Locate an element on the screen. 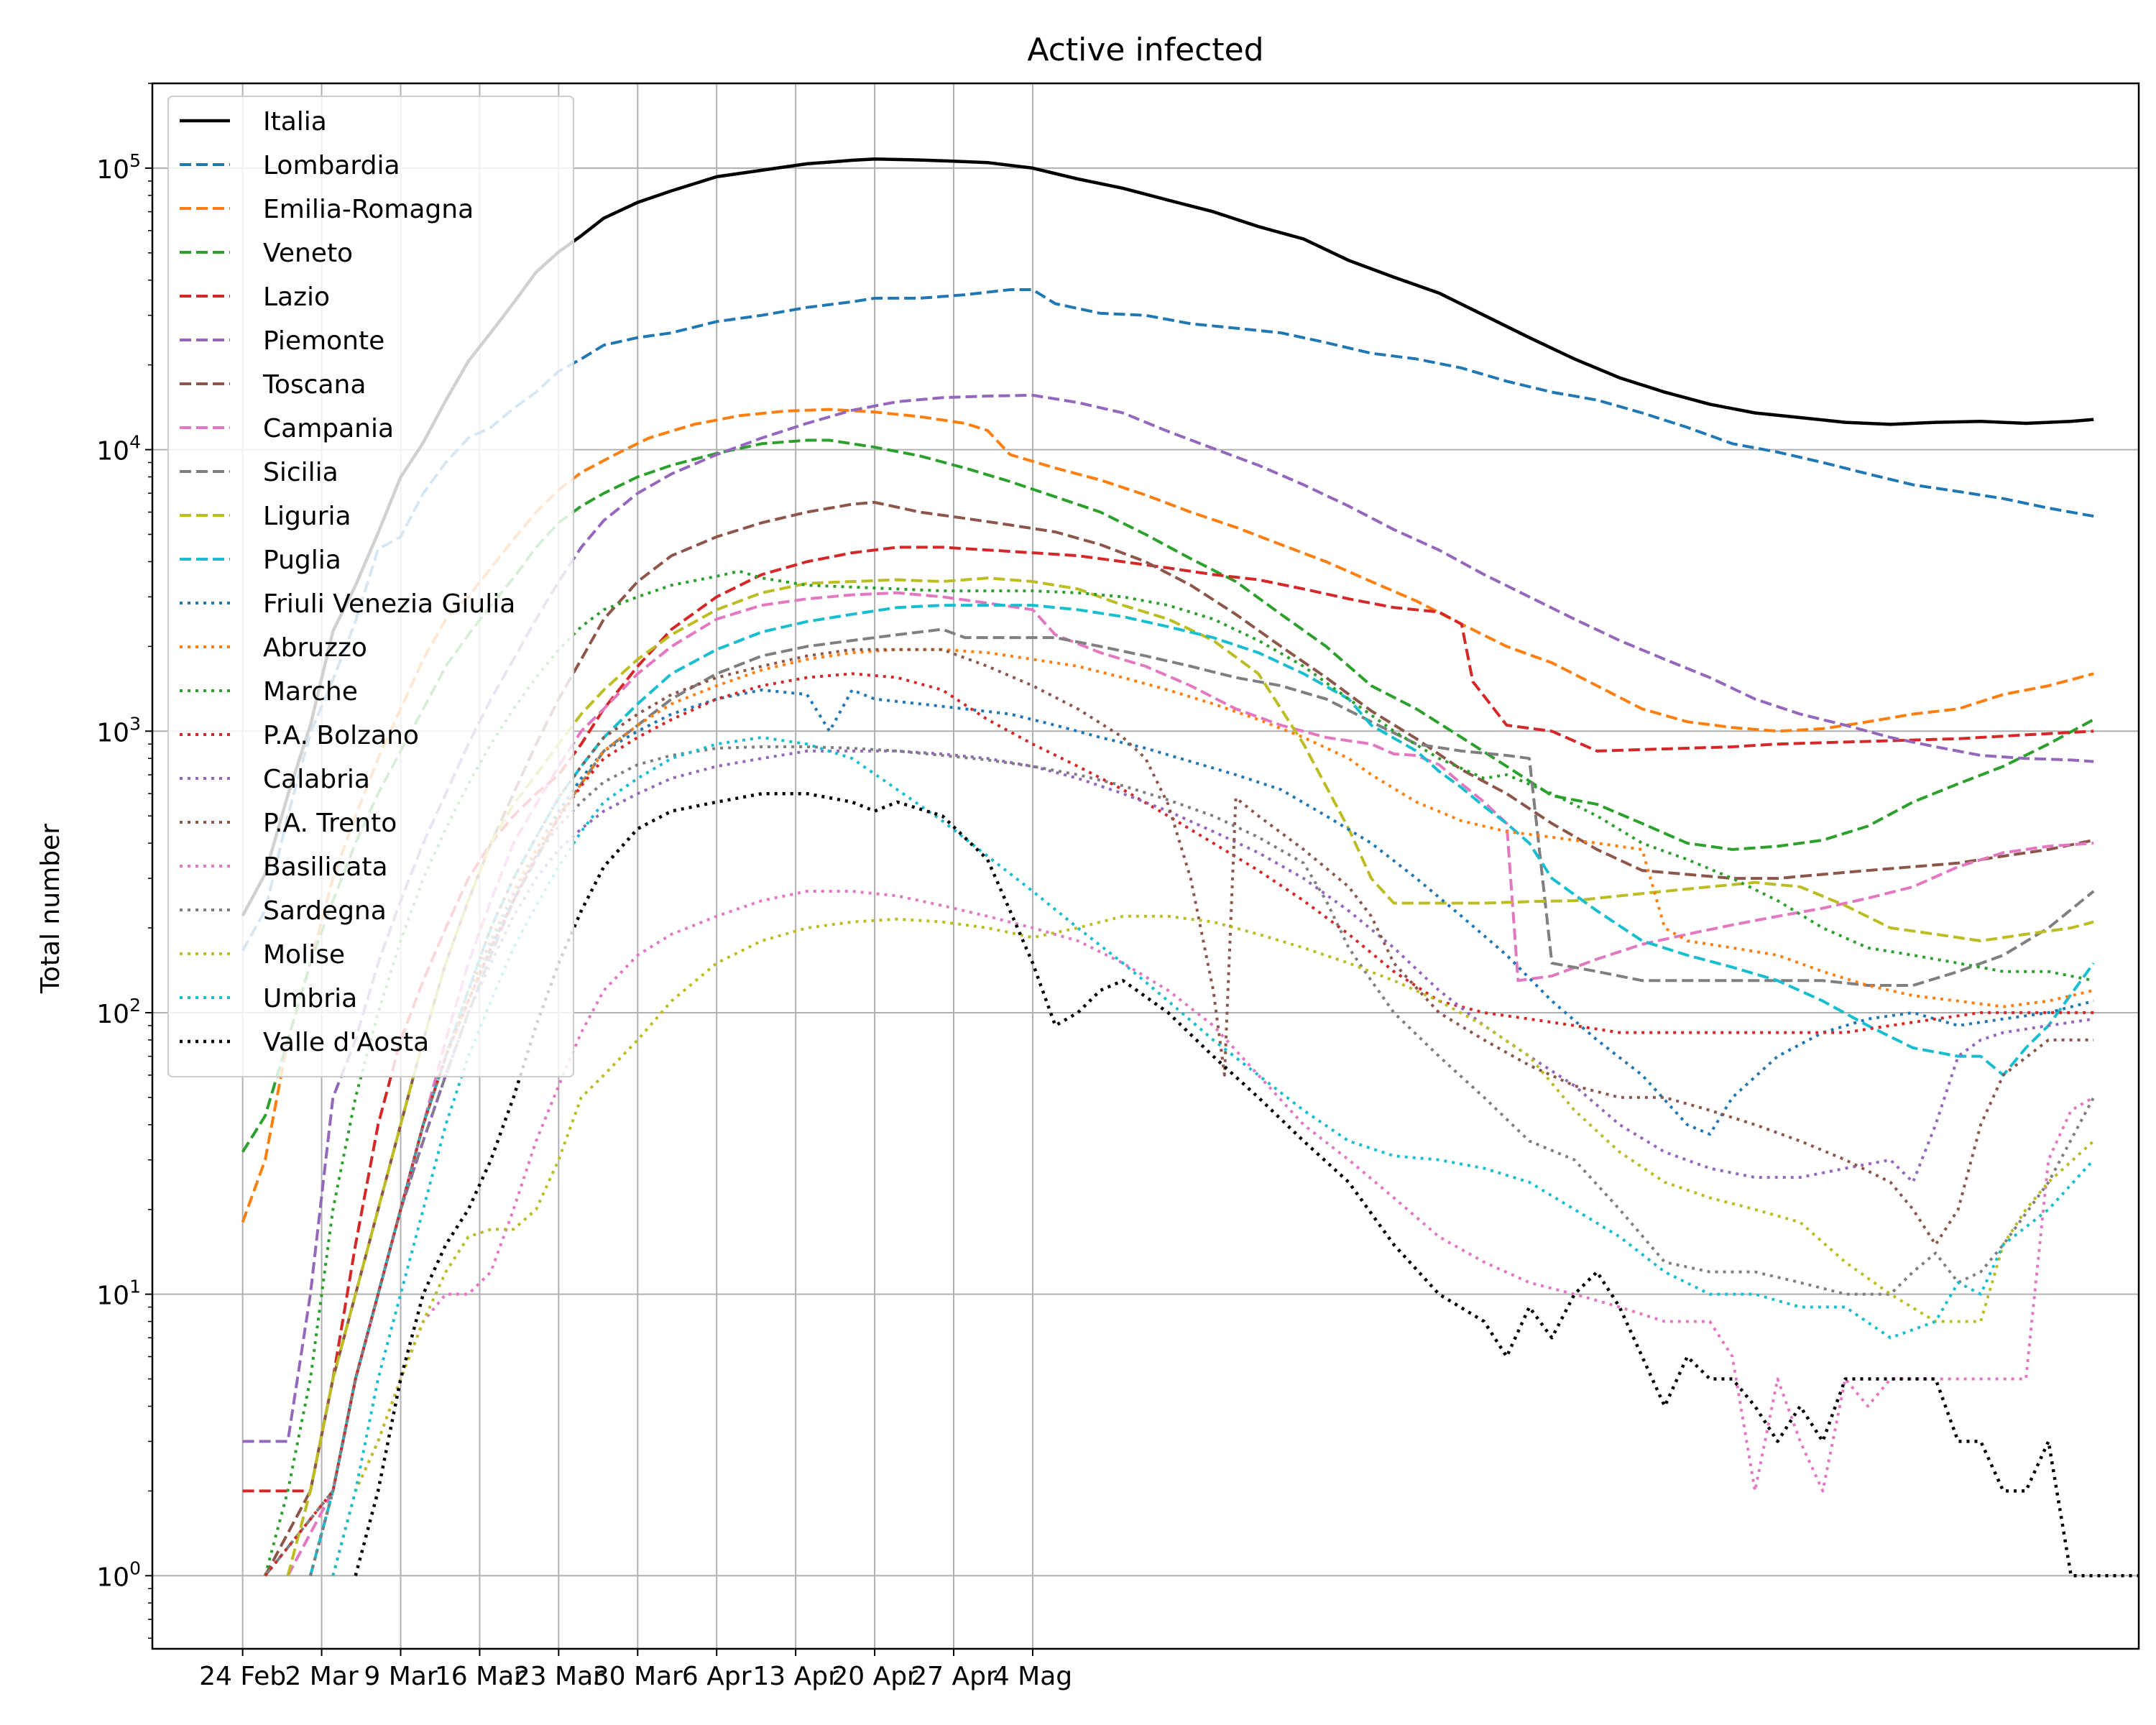 This screenshot has width=2156, height=1725. y-tick-label: 103 is located at coordinates (118, 730).